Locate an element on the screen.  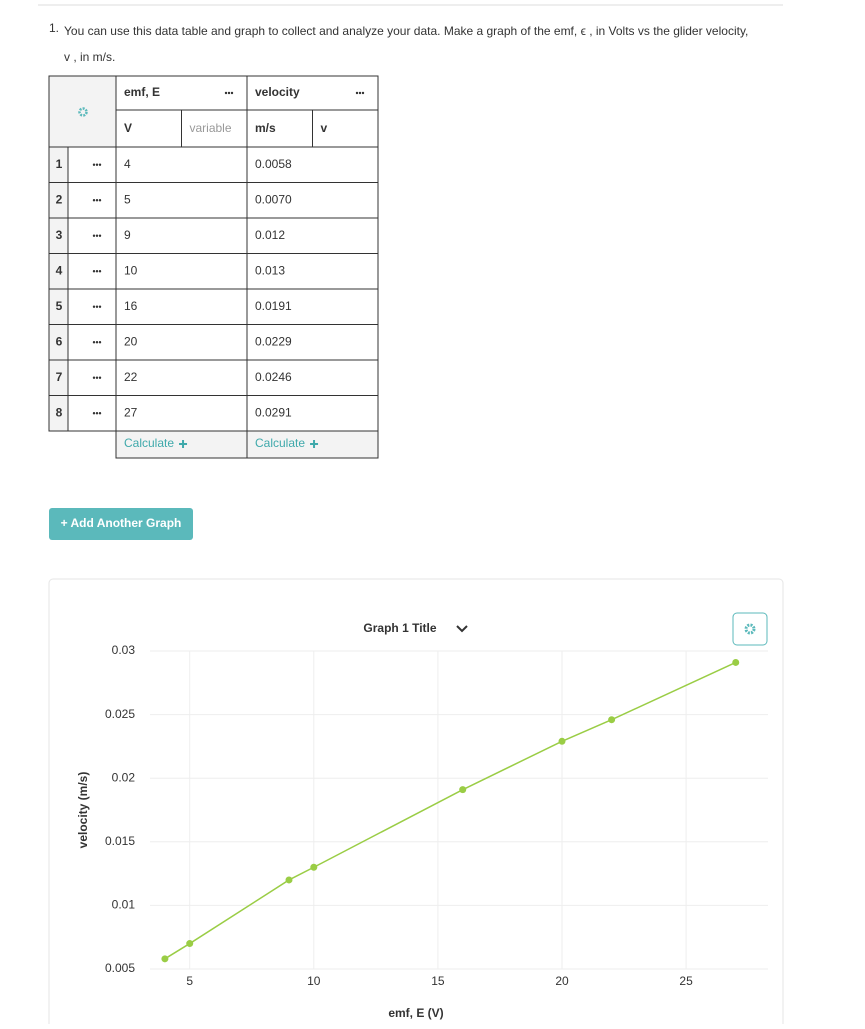
row-number: 6 is located at coordinates (59, 341).